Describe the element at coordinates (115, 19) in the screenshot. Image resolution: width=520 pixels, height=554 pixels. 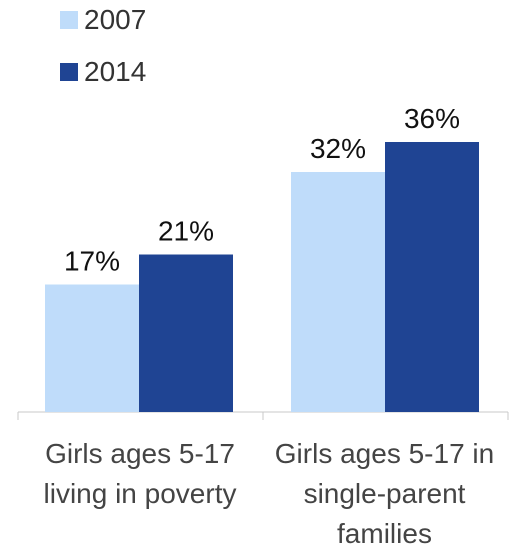
I see `legend-label-2007: 2007` at that location.